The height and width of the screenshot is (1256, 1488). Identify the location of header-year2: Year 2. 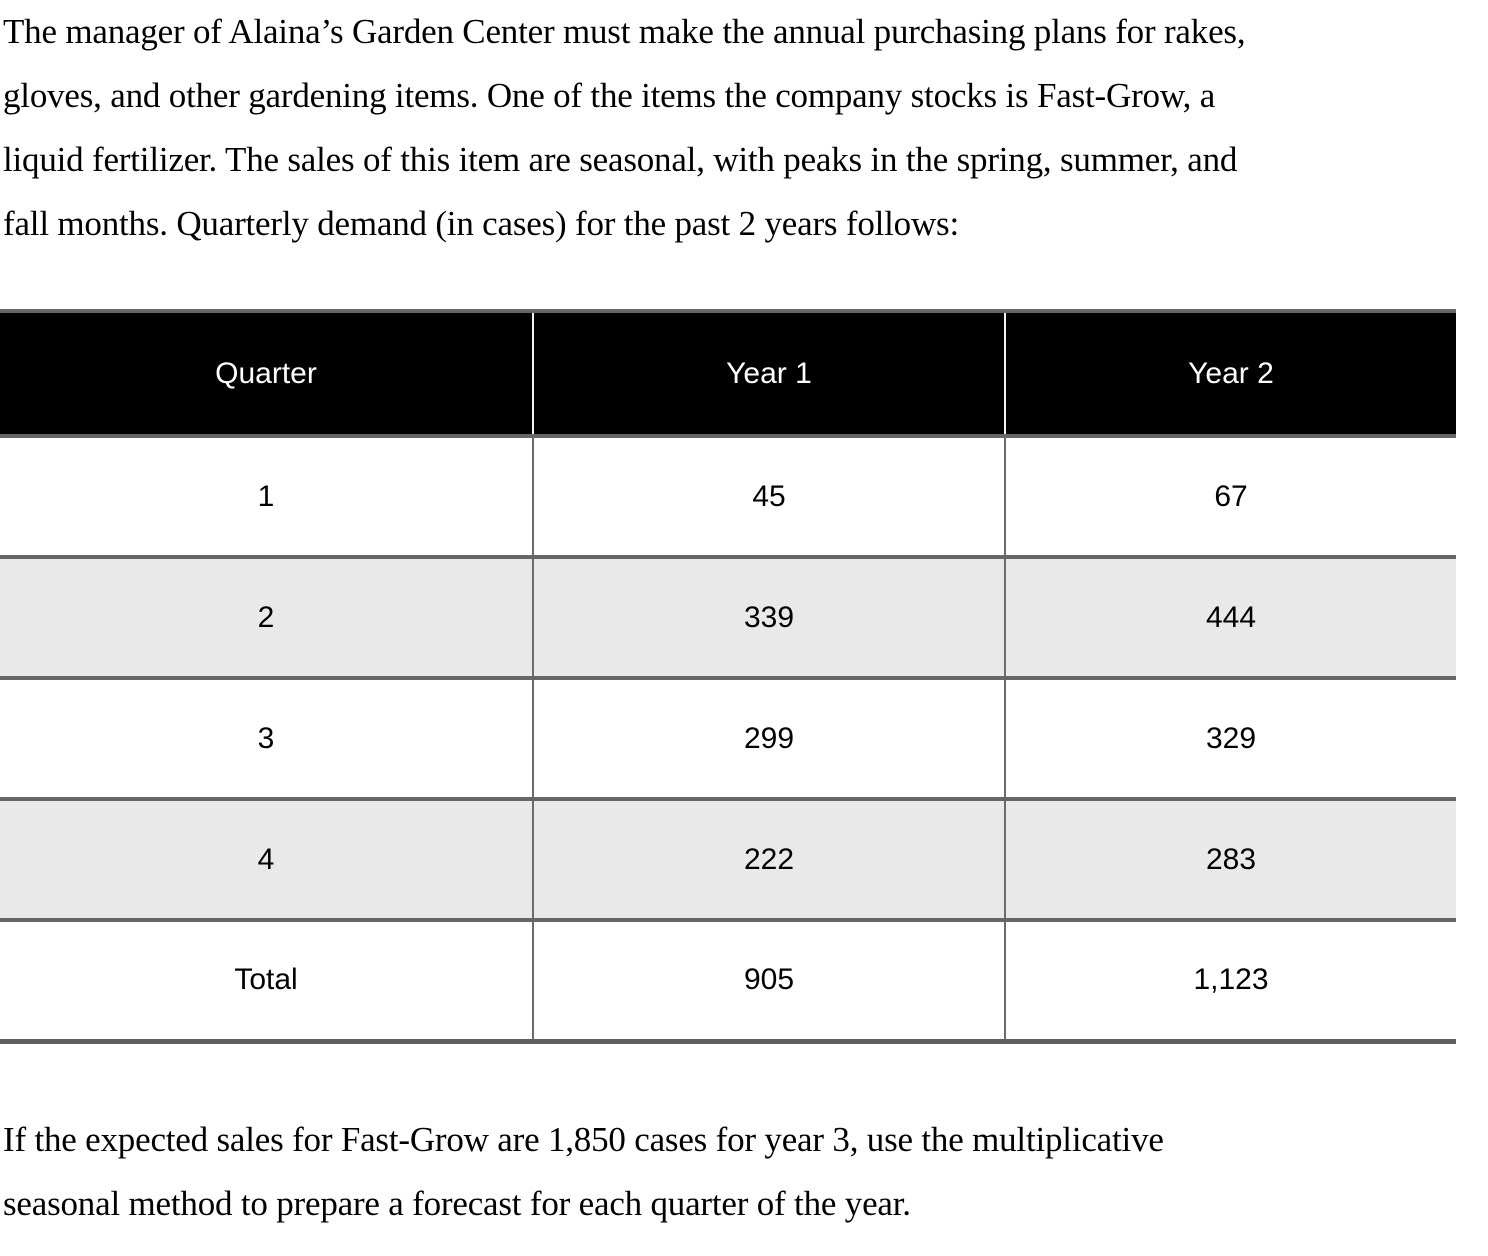
(1230, 373).